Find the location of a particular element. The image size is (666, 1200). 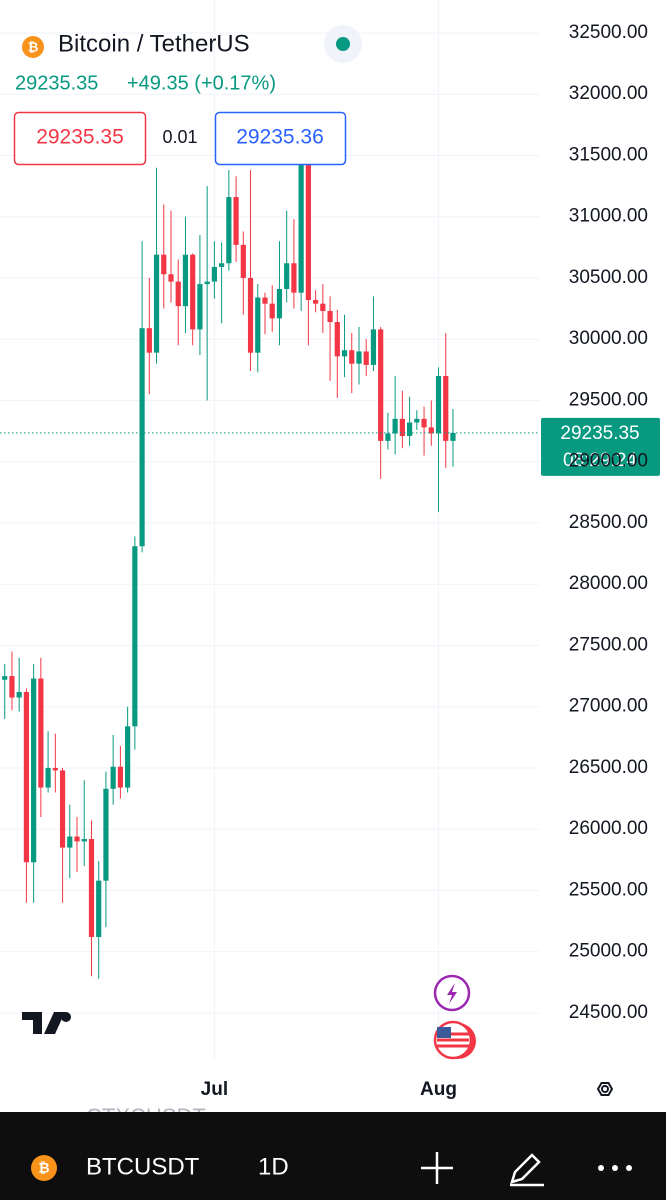

y-tick-label: 30000.00 is located at coordinates (608, 338).